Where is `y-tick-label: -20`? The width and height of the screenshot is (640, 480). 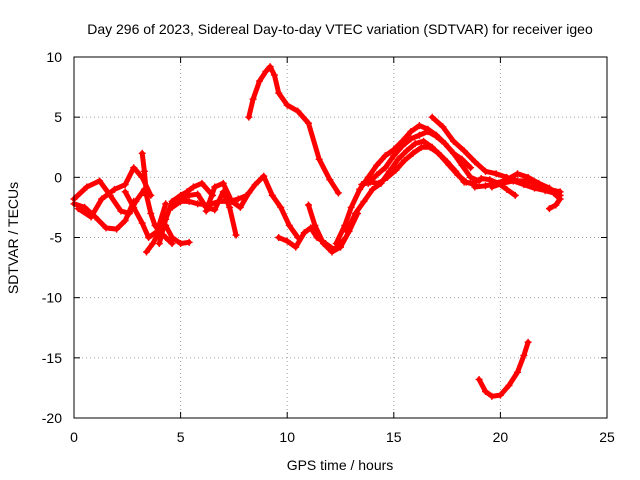 y-tick-label: -20 is located at coordinates (52, 418).